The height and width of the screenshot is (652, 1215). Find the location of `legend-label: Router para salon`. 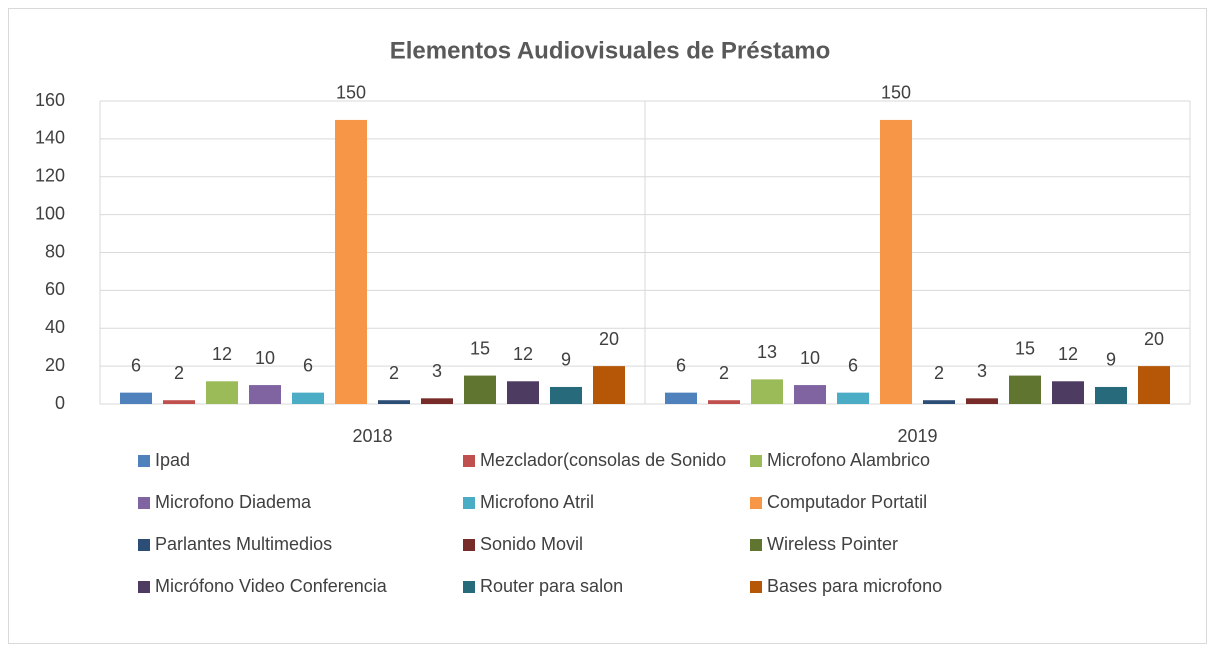

legend-label: Router para salon is located at coordinates (551, 586).